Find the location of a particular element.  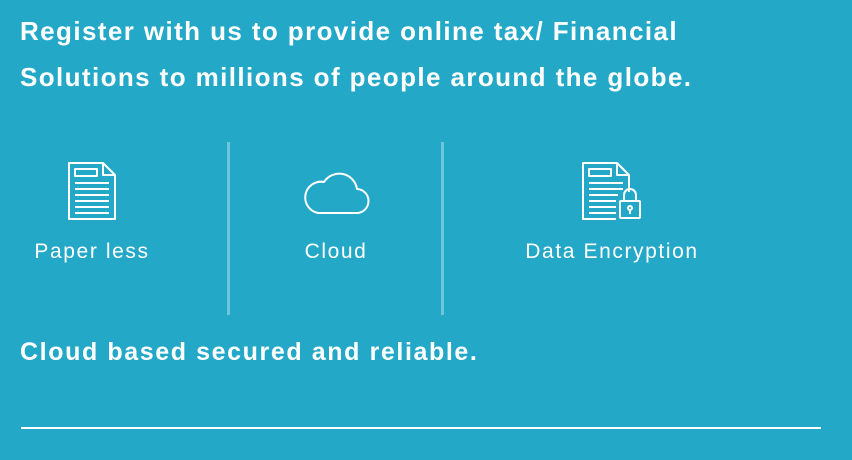

tagline: Cloud based secured and reliable. is located at coordinates (249, 352).